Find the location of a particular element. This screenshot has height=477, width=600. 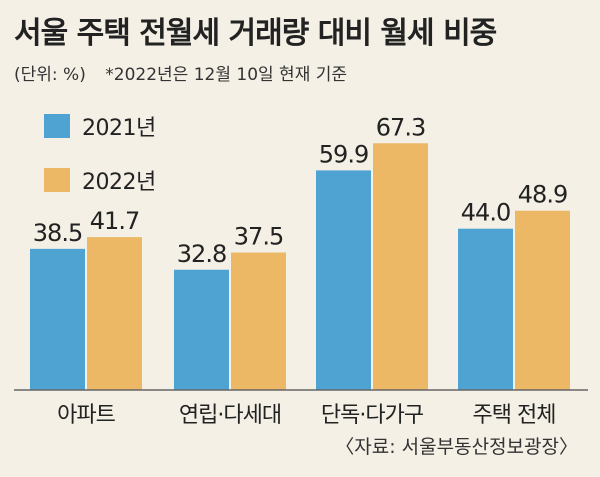

value-label-2021-0: 38.5 is located at coordinates (57, 233).